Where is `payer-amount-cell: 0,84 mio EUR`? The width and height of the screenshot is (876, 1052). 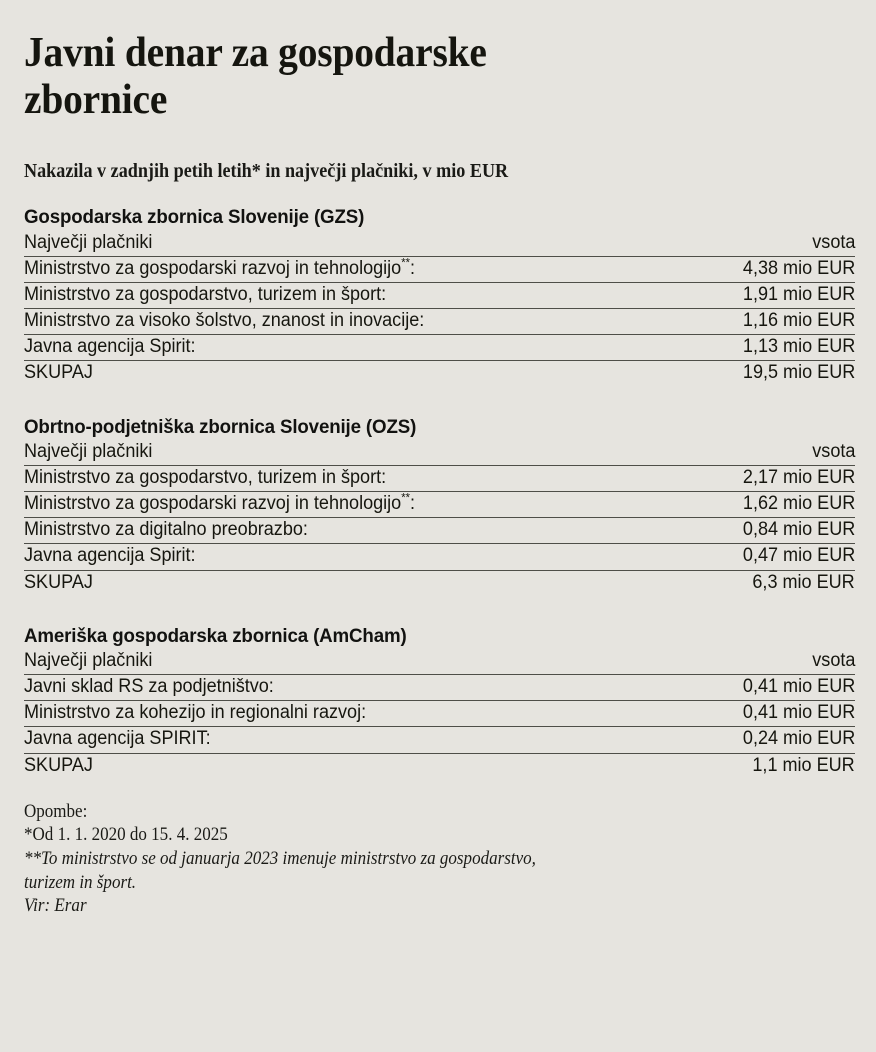
payer-amount-cell: 0,84 mio EUR is located at coordinates (759, 531).